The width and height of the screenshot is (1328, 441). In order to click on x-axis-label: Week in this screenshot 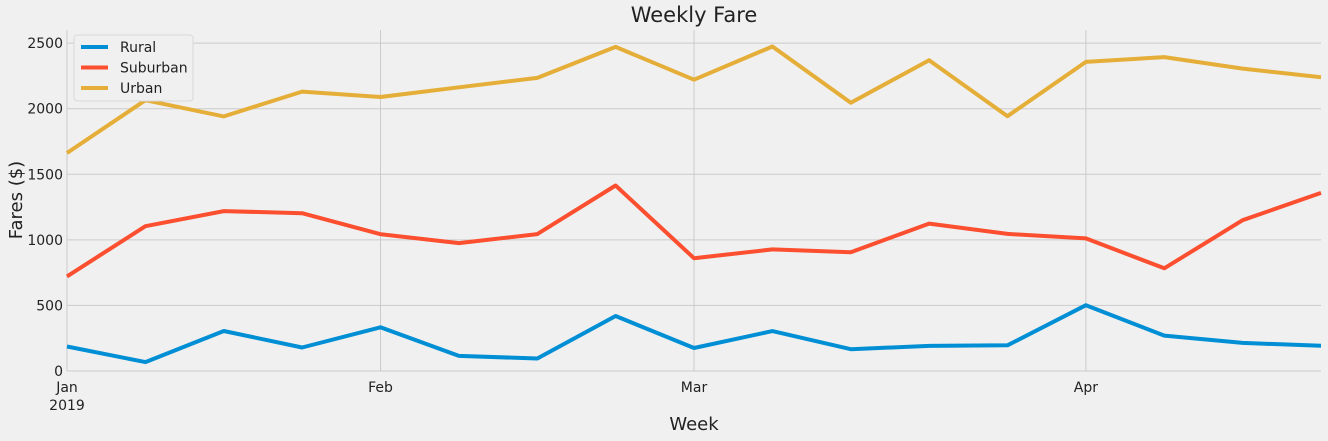, I will do `click(694, 424)`.